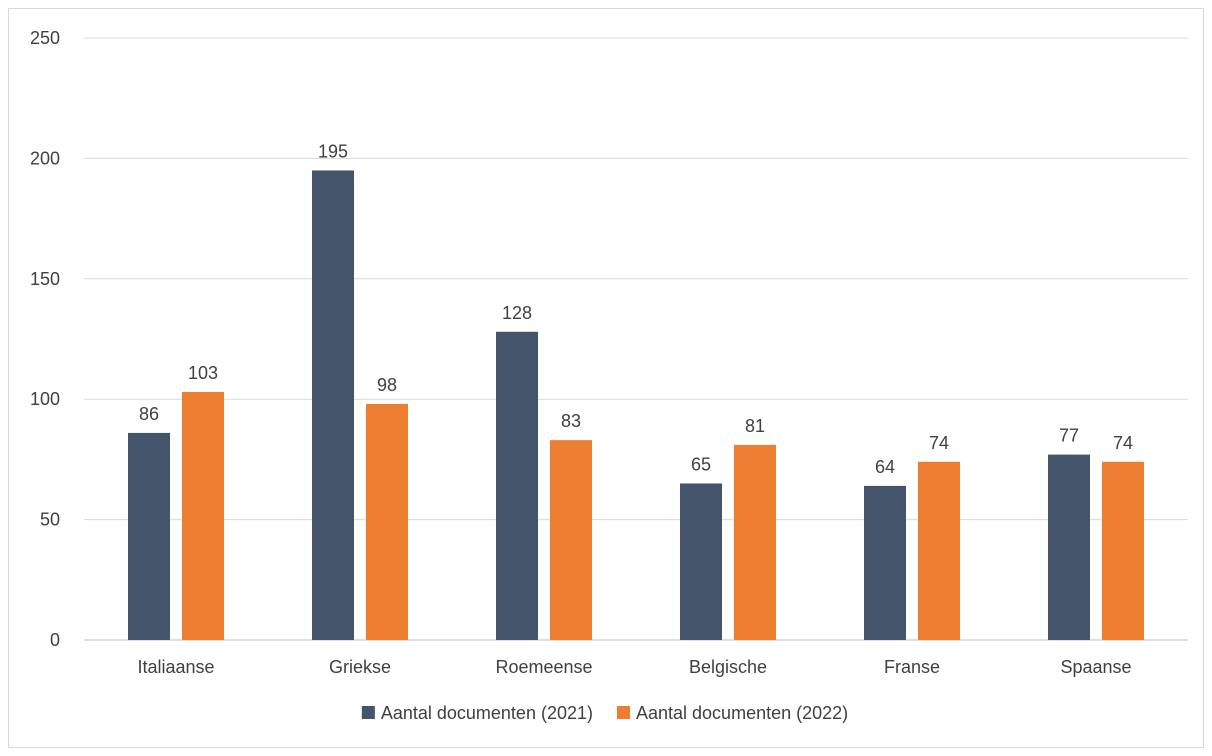 The width and height of the screenshot is (1212, 756). Describe the element at coordinates (1095, 667) in the screenshot. I see `x-tick-label: Spaanse` at that location.